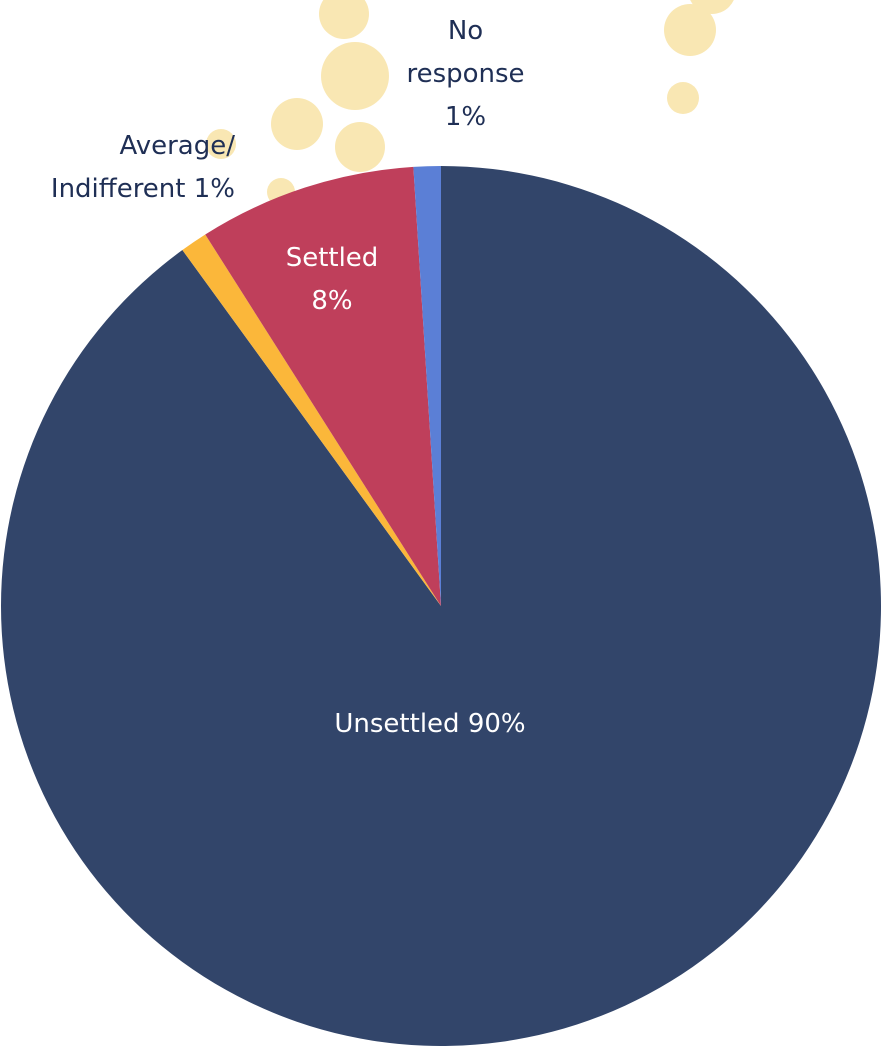 This screenshot has width=882, height=1046. What do you see at coordinates (496, 724) in the screenshot?
I see `slice-value: 90%` at bounding box center [496, 724].